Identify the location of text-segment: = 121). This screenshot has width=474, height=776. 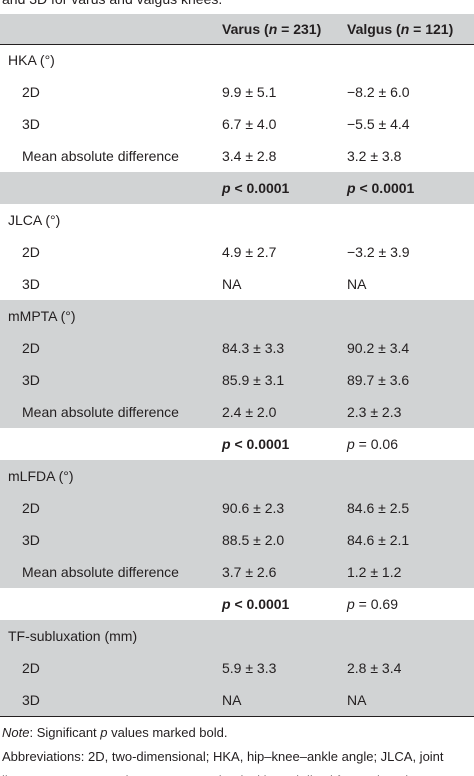
(431, 29).